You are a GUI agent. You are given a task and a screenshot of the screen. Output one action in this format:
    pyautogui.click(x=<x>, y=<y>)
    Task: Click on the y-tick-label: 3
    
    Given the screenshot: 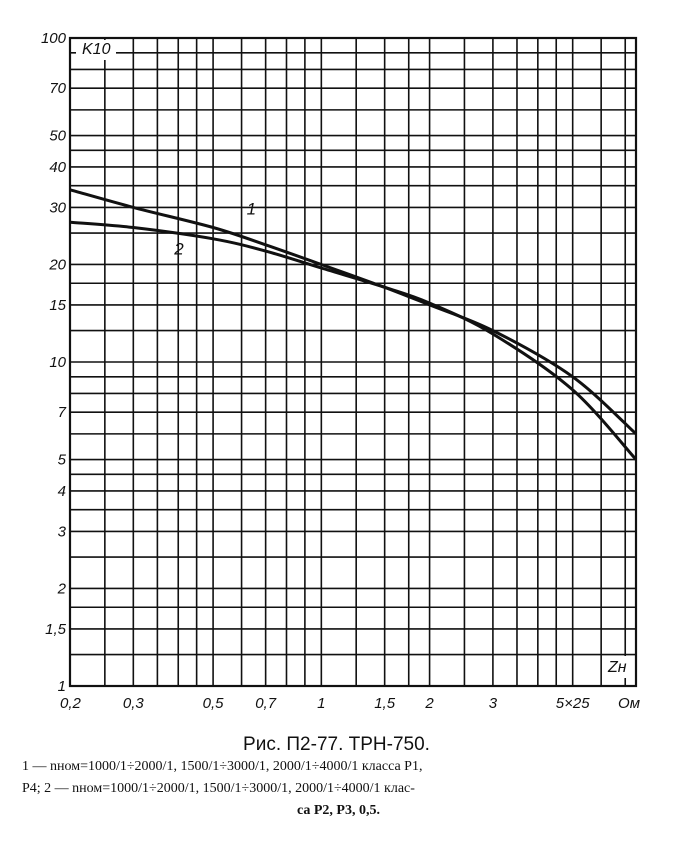 What is the action you would take?
    pyautogui.click(x=62, y=531)
    